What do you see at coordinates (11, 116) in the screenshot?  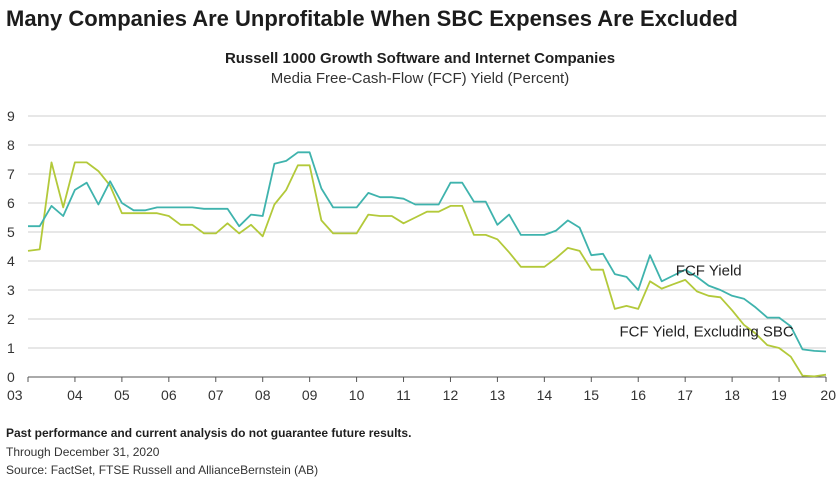 I see `y-tick-label: 9` at bounding box center [11, 116].